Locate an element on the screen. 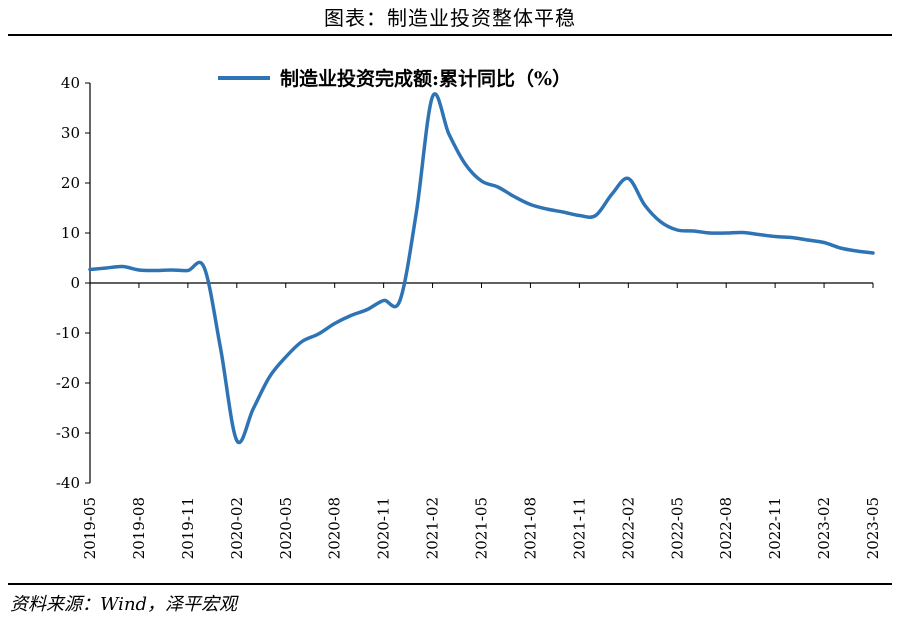 Image resolution: width=900 pixels, height=620 pixels. y-tick-label: 20 is located at coordinates (70, 183).